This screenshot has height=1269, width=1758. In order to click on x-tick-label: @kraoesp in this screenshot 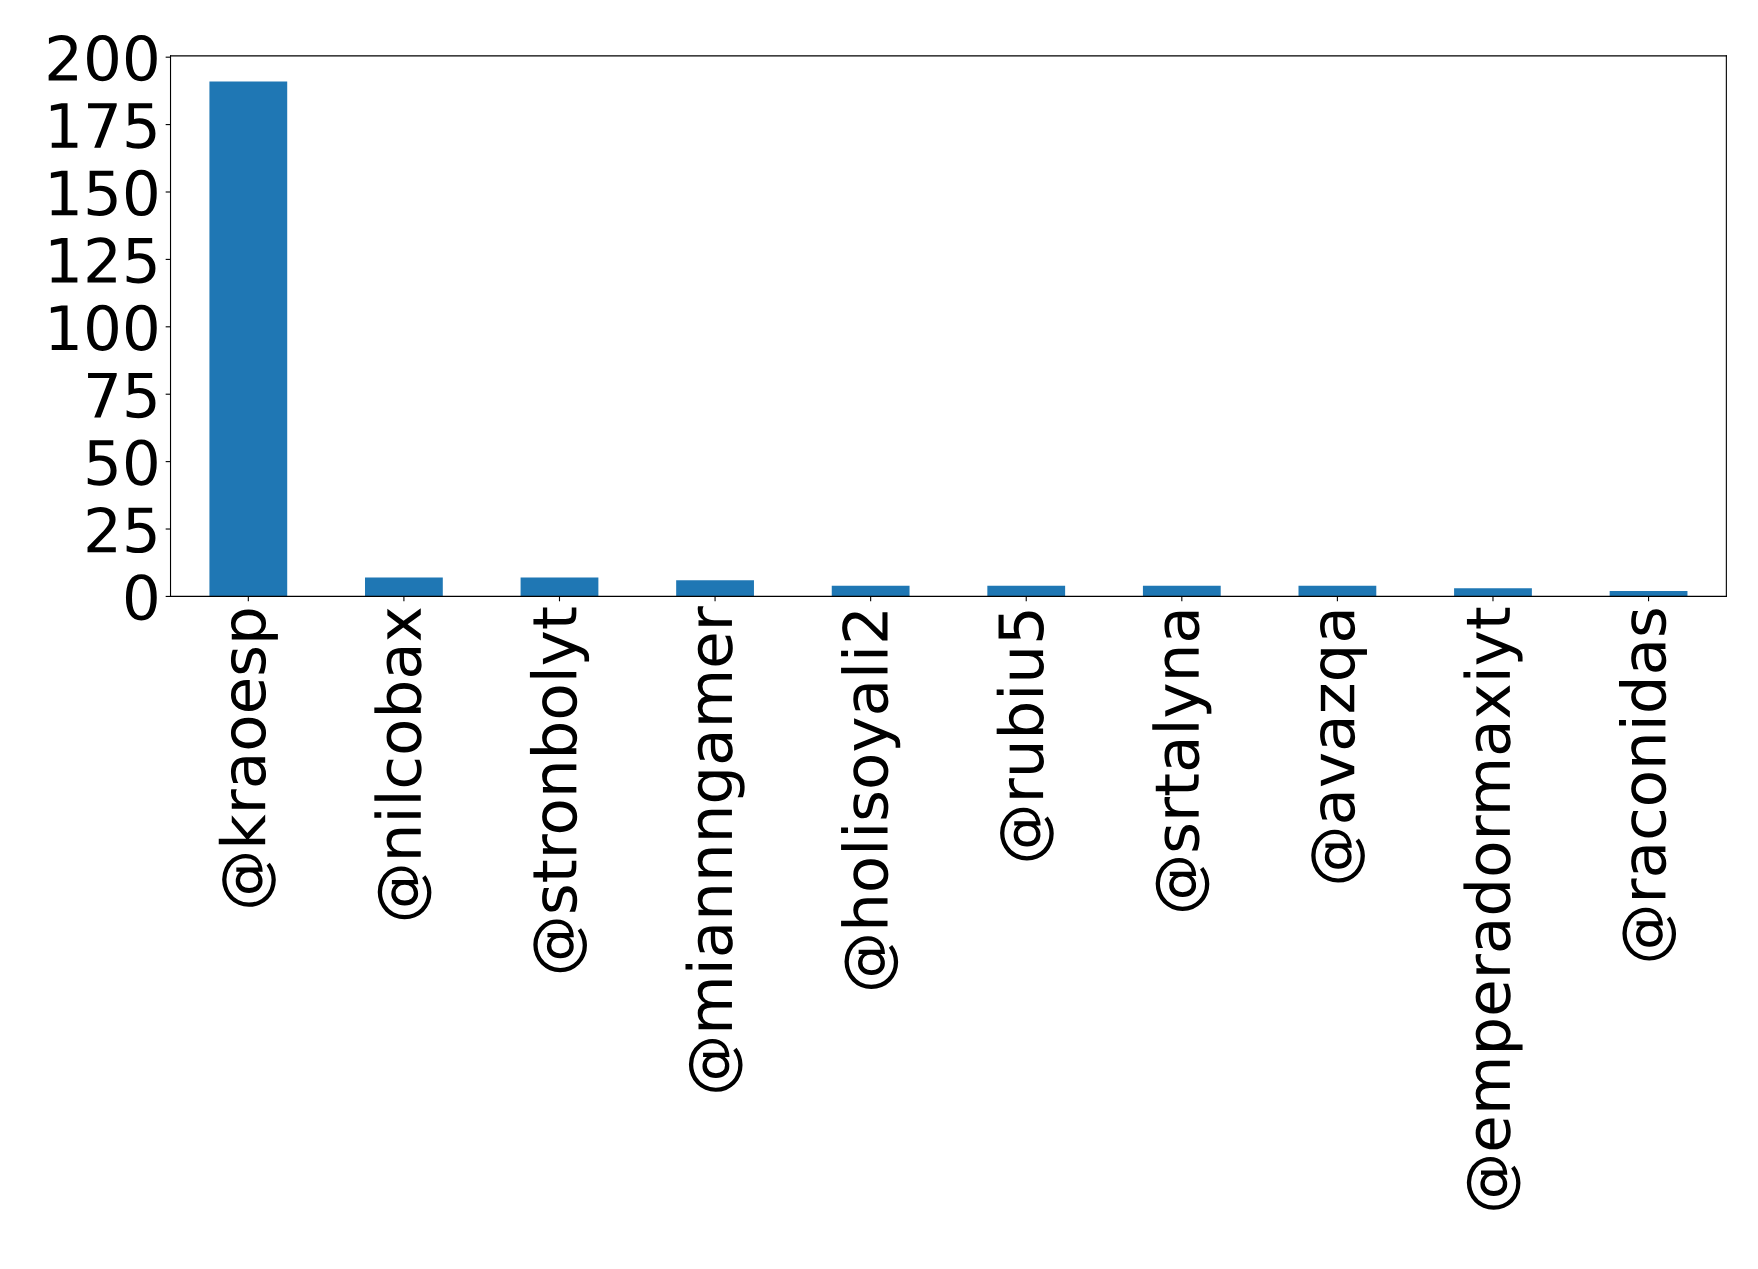, I will do `click(248, 758)`.